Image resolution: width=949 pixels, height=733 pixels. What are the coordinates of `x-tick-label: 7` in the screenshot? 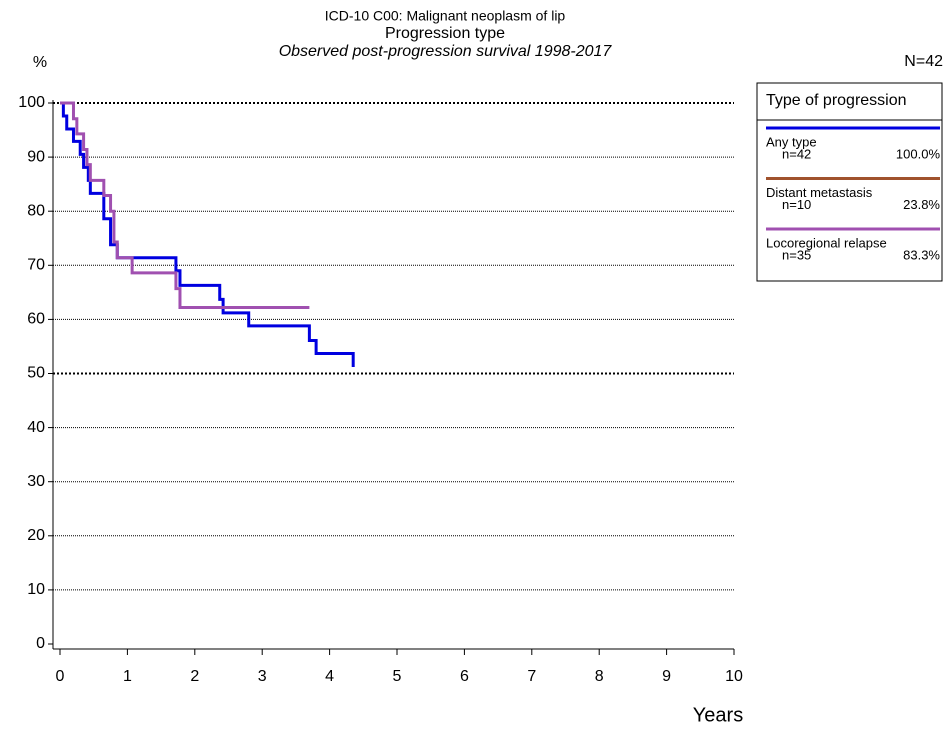 It's located at (531, 676).